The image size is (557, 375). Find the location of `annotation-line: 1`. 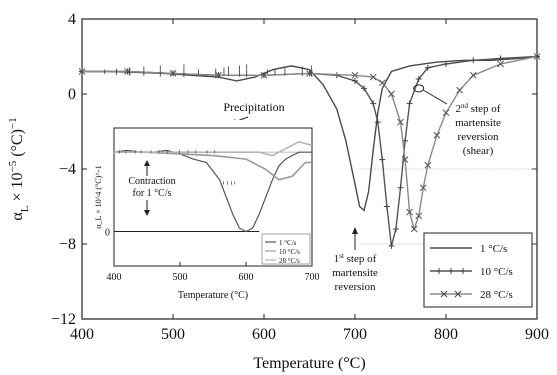

annotation-line: 1 is located at coordinates (337, 259).